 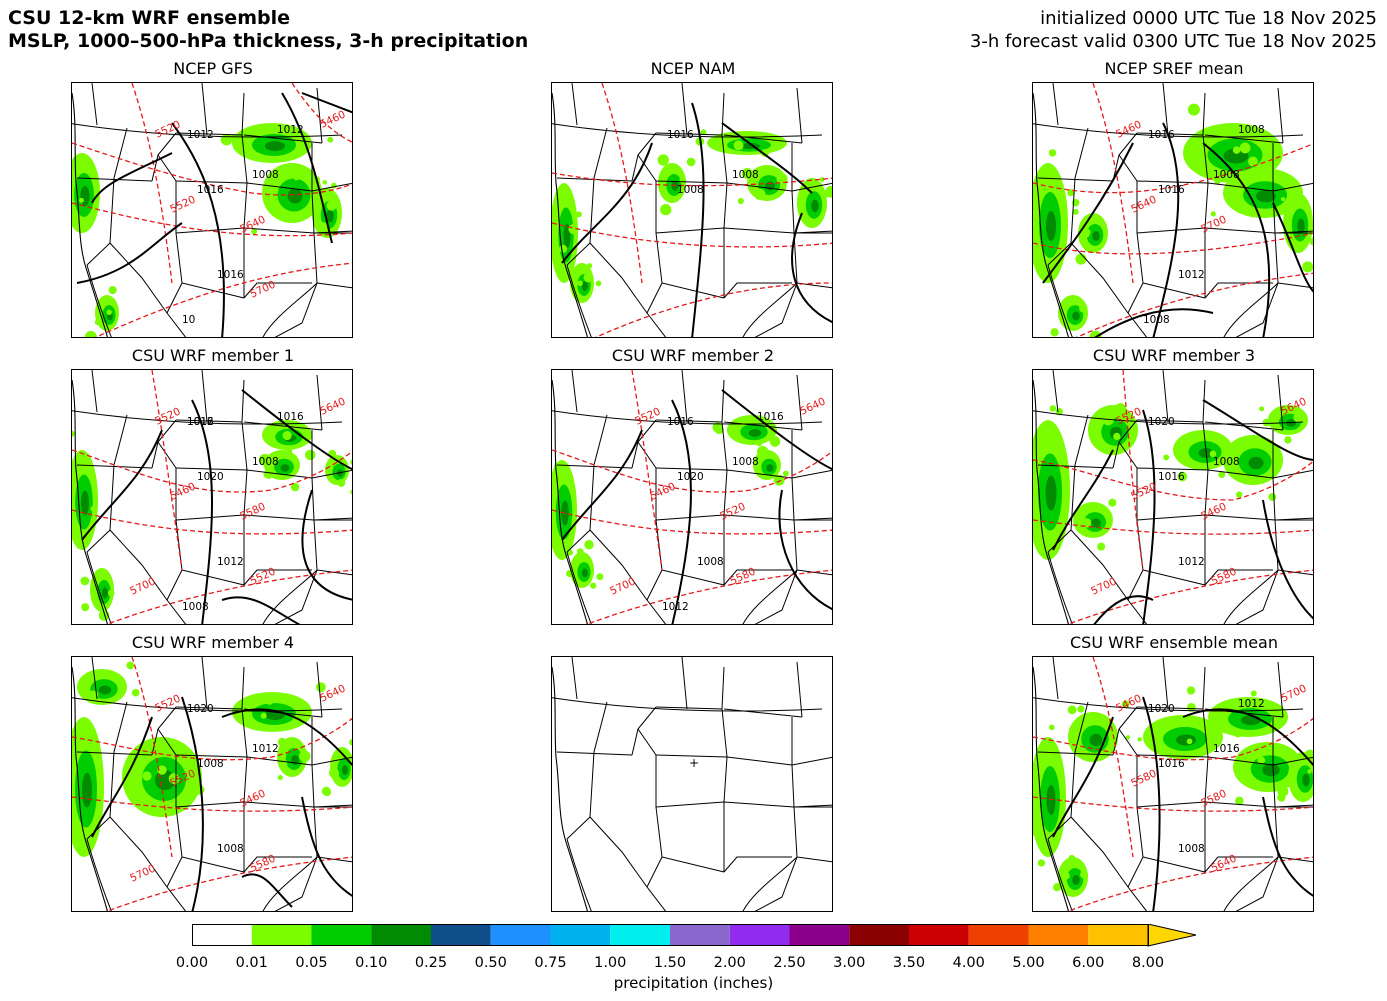 What do you see at coordinates (692, 210) in the screenshot?
I see `map-nam: 1016 1008 1008` at bounding box center [692, 210].